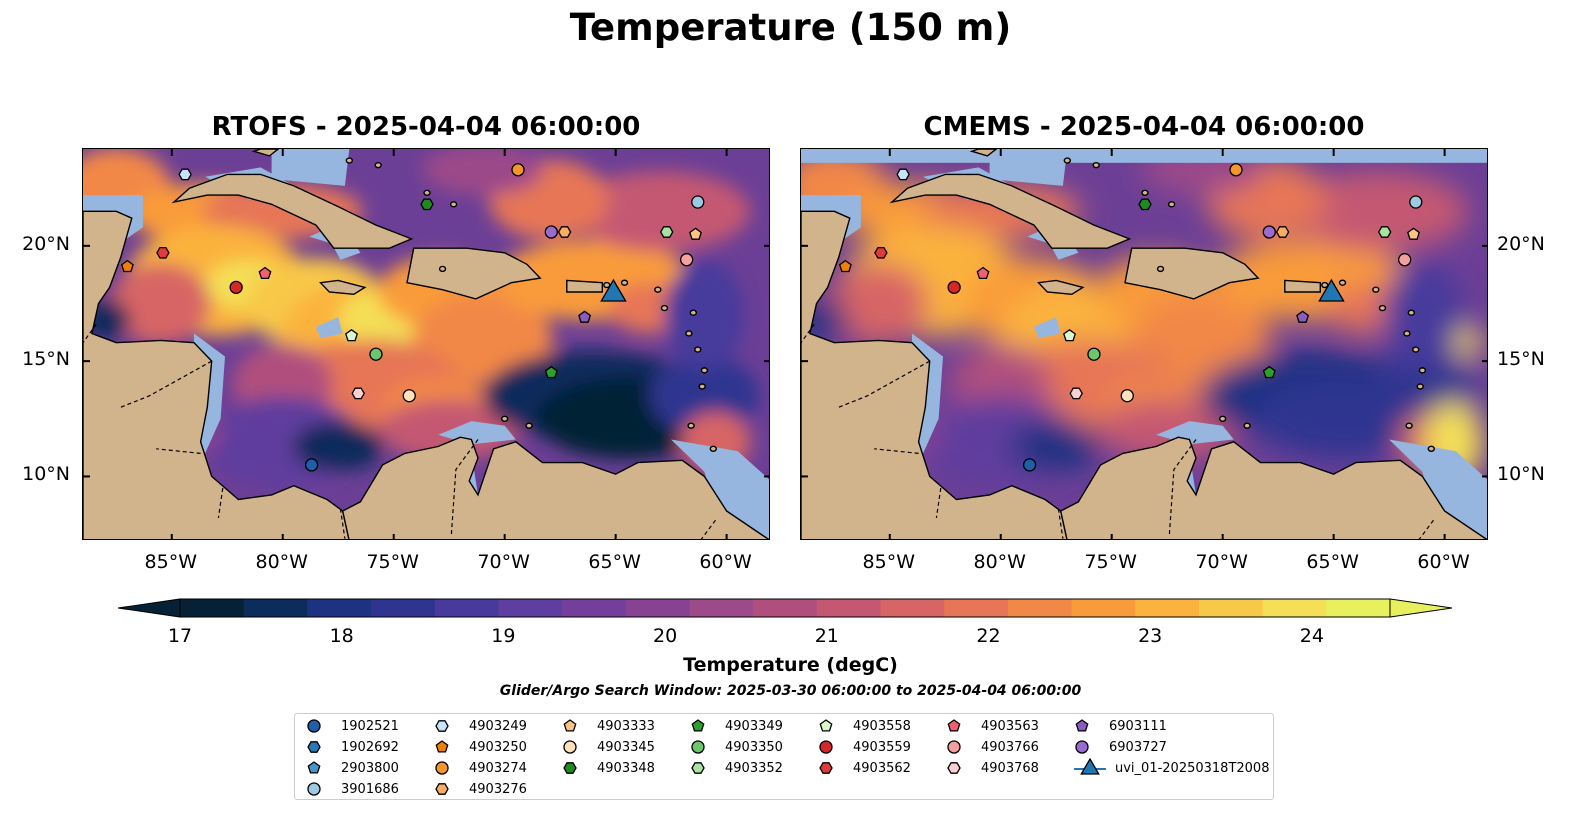 The image size is (1581, 827). I want to click on colorbar-max-extend, so click(1421, 608).